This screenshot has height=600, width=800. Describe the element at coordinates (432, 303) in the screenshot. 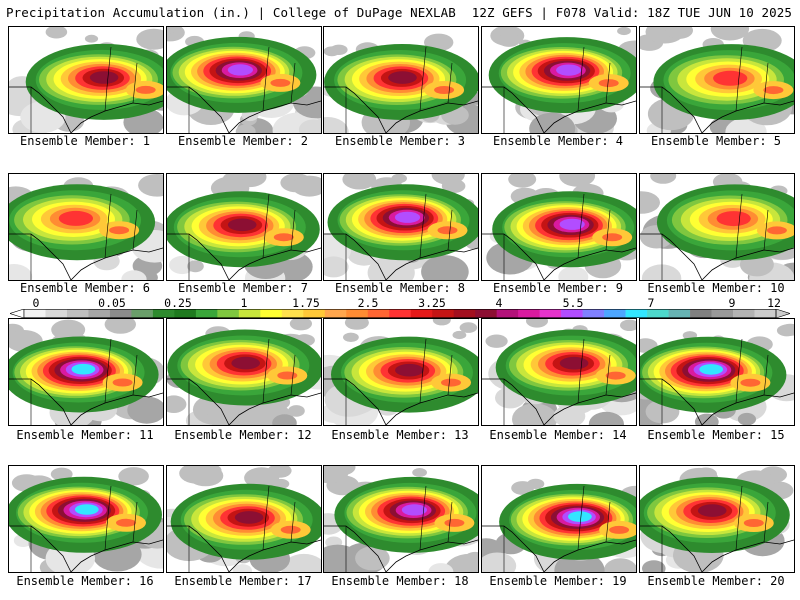

I see `colorbar-tick-label: 3.25` at that location.